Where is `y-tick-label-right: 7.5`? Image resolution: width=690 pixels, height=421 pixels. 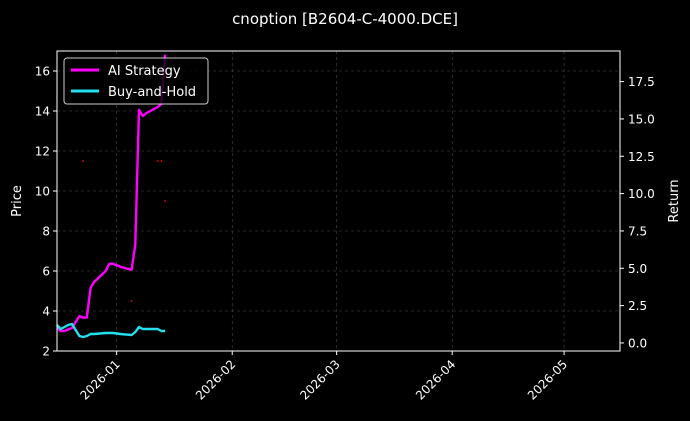 y-tick-label-right: 7.5 is located at coordinates (637, 231).